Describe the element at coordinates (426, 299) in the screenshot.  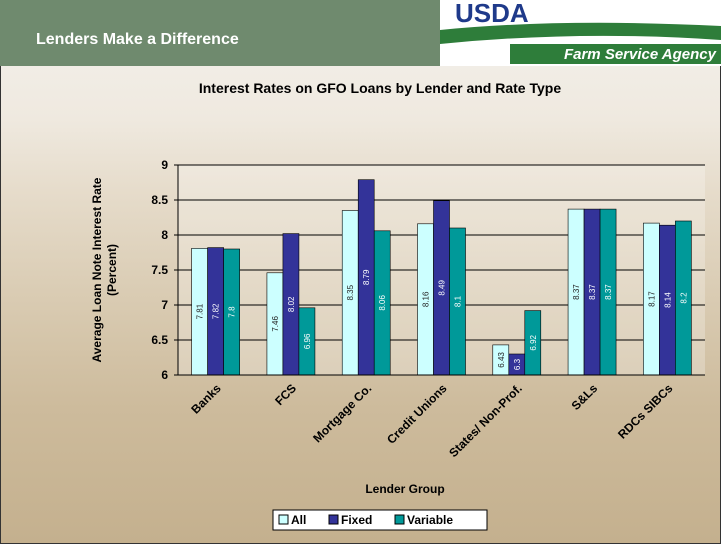
I see `value-label: 8.16` at that location.